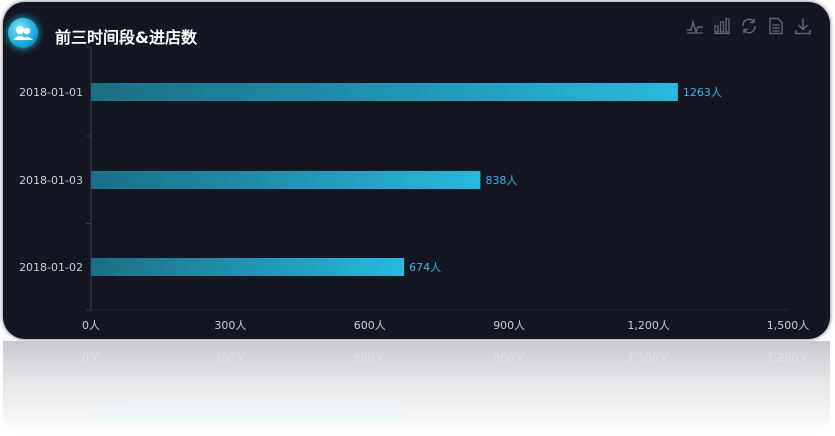  Describe the element at coordinates (722, 26) in the screenshot. I see `bar-chart-icon` at that location.